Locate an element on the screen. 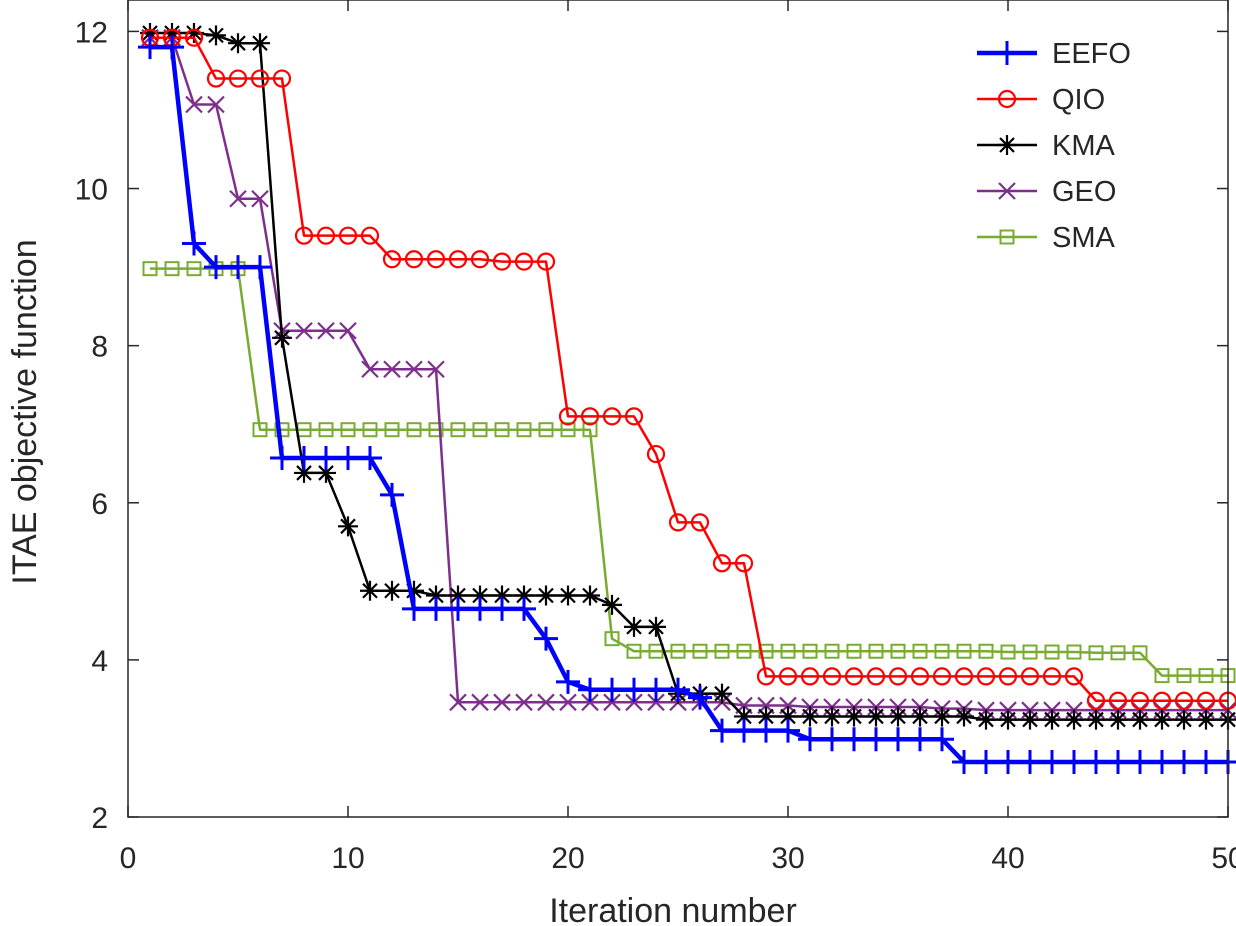  legend-marker-geo is located at coordinates (1007, 191).